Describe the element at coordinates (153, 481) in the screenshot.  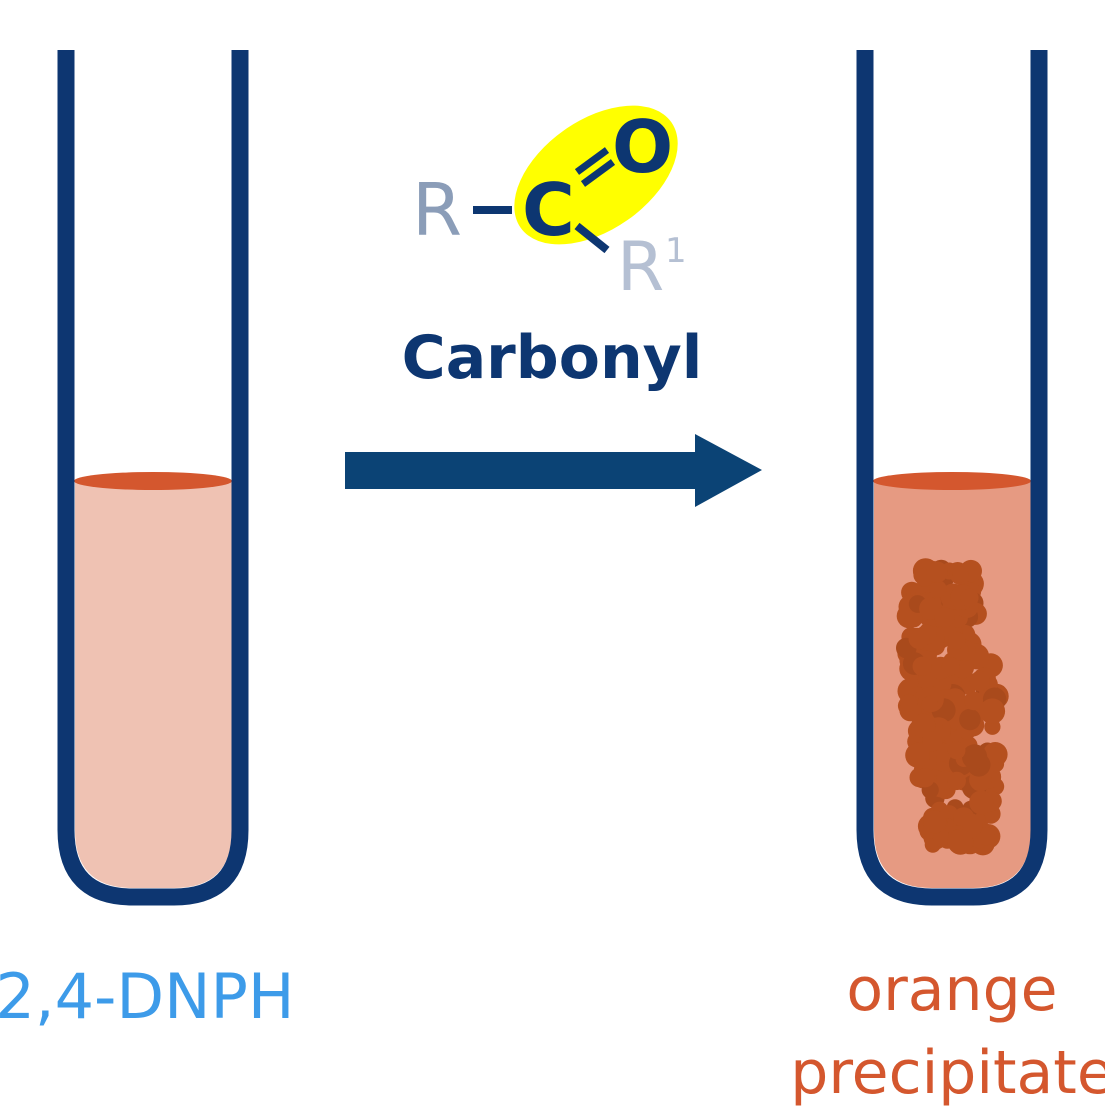
I see `left-liquid-surface` at that location.